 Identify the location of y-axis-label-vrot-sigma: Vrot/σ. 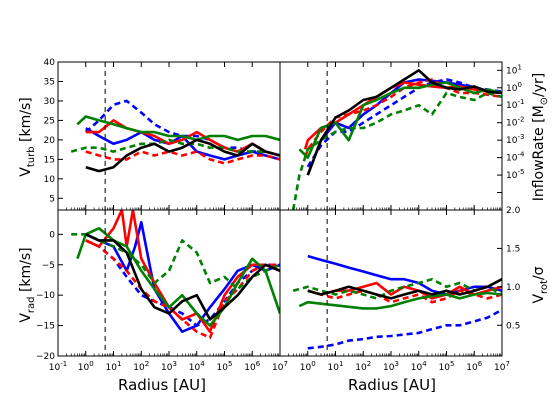
(540, 284).